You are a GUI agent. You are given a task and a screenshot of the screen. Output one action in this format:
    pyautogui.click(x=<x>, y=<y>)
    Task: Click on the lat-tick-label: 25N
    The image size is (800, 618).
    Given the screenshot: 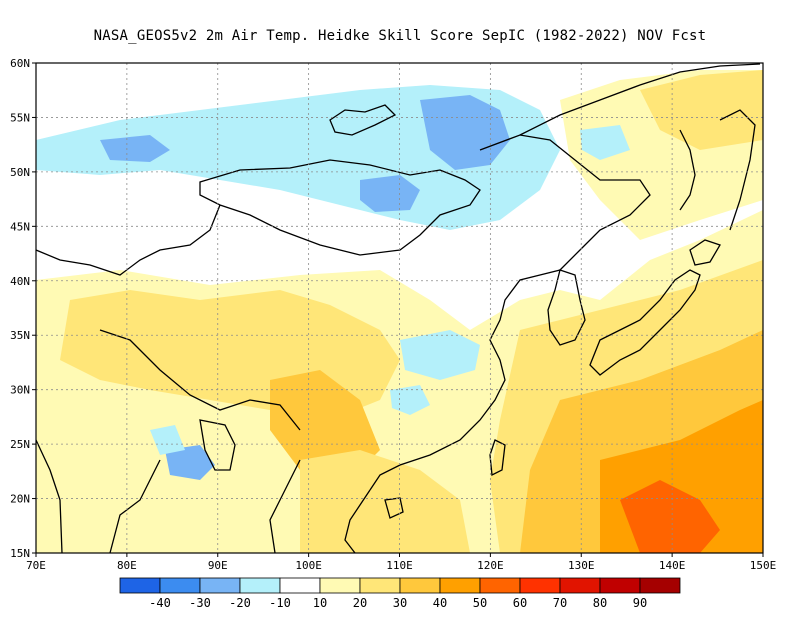 What is the action you would take?
    pyautogui.click(x=20, y=444)
    